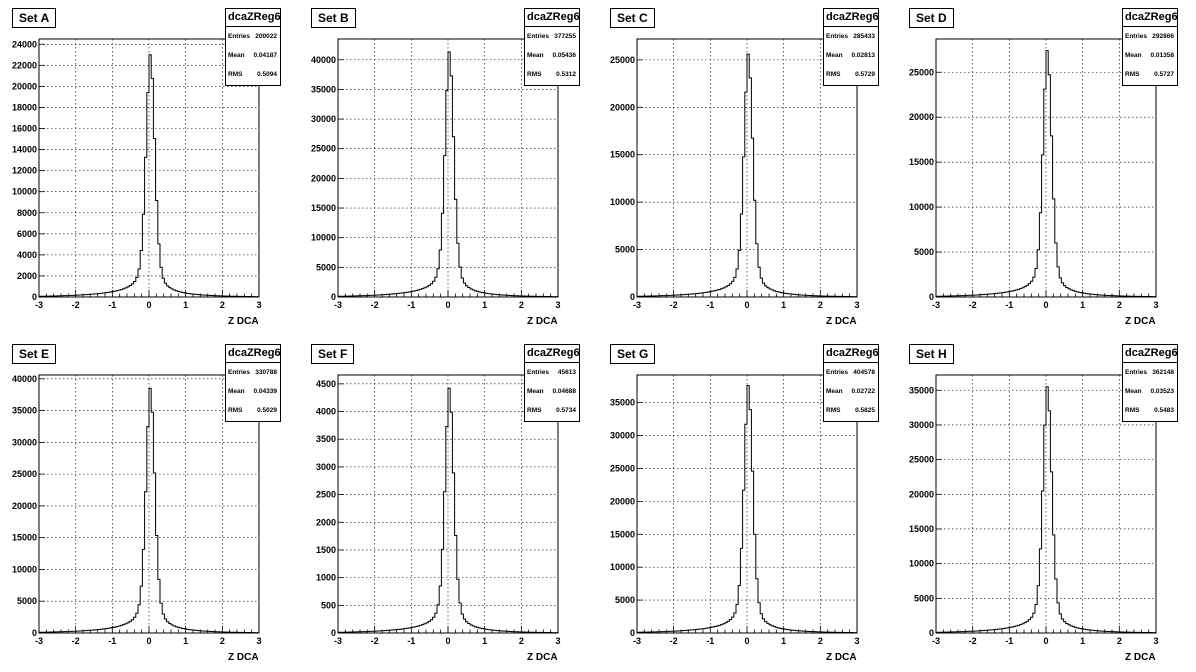 The width and height of the screenshot is (1196, 672). Describe the element at coordinates (326, 550) in the screenshot. I see `y-tick-label: 1500` at that location.